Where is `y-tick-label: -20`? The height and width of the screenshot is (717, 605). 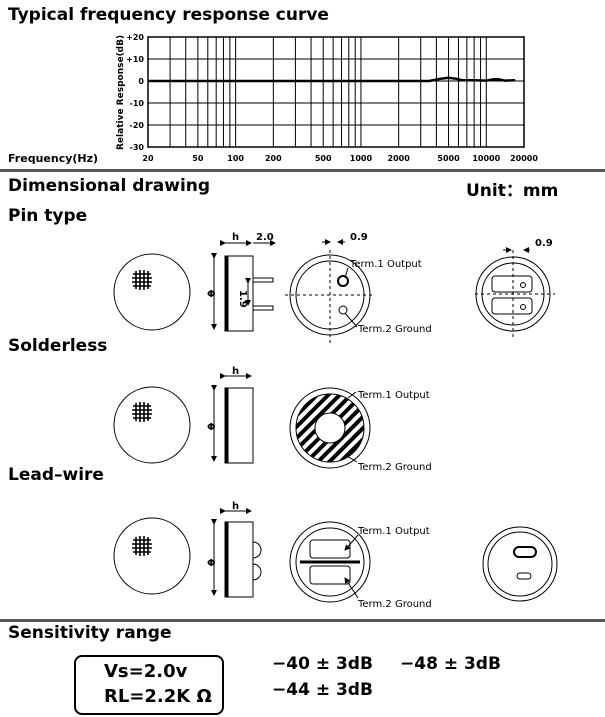
y-tick-label: -20 is located at coordinates (137, 125).